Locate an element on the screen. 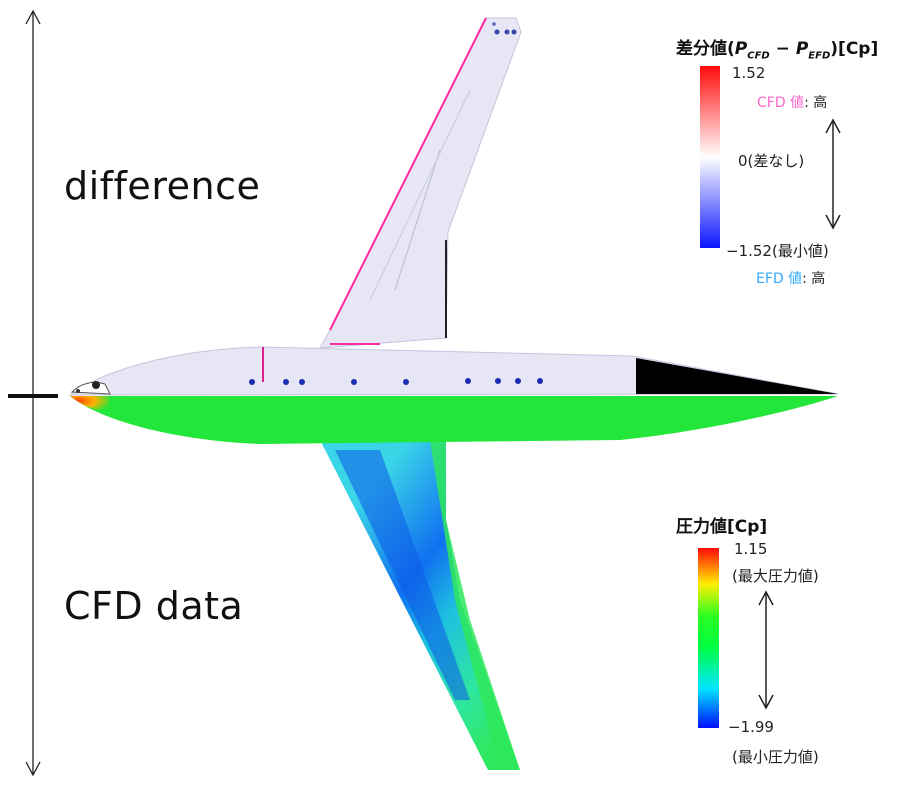  difference-legend-title: 差分値(PCFD − PEFD)[Cp] is located at coordinates (777, 47).